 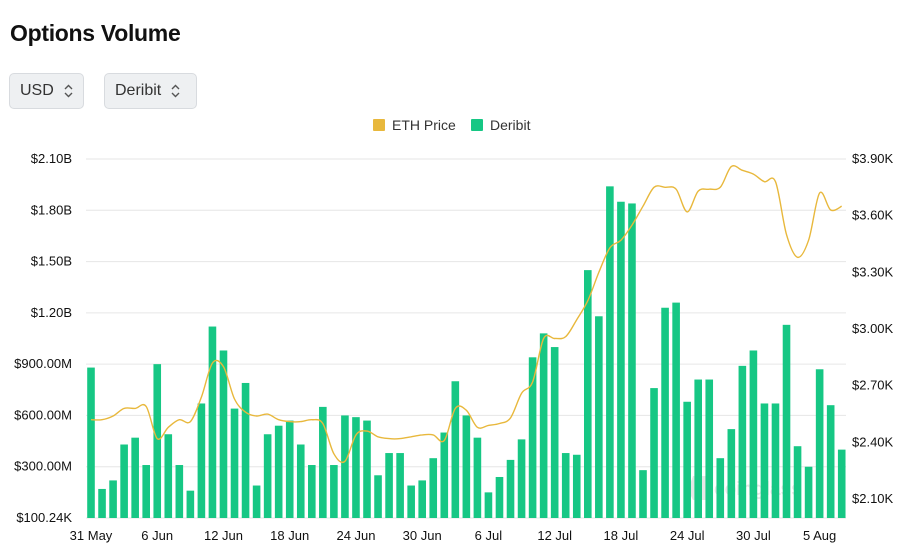 What do you see at coordinates (44, 517) in the screenshot?
I see `y-left-tick-label: $100.24K` at bounding box center [44, 517].